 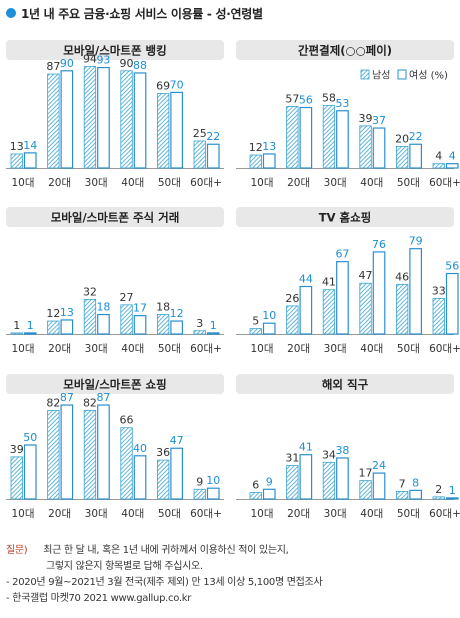 What do you see at coordinates (127, 420) in the screenshot?
I see `data-label-male: 66` at bounding box center [127, 420].